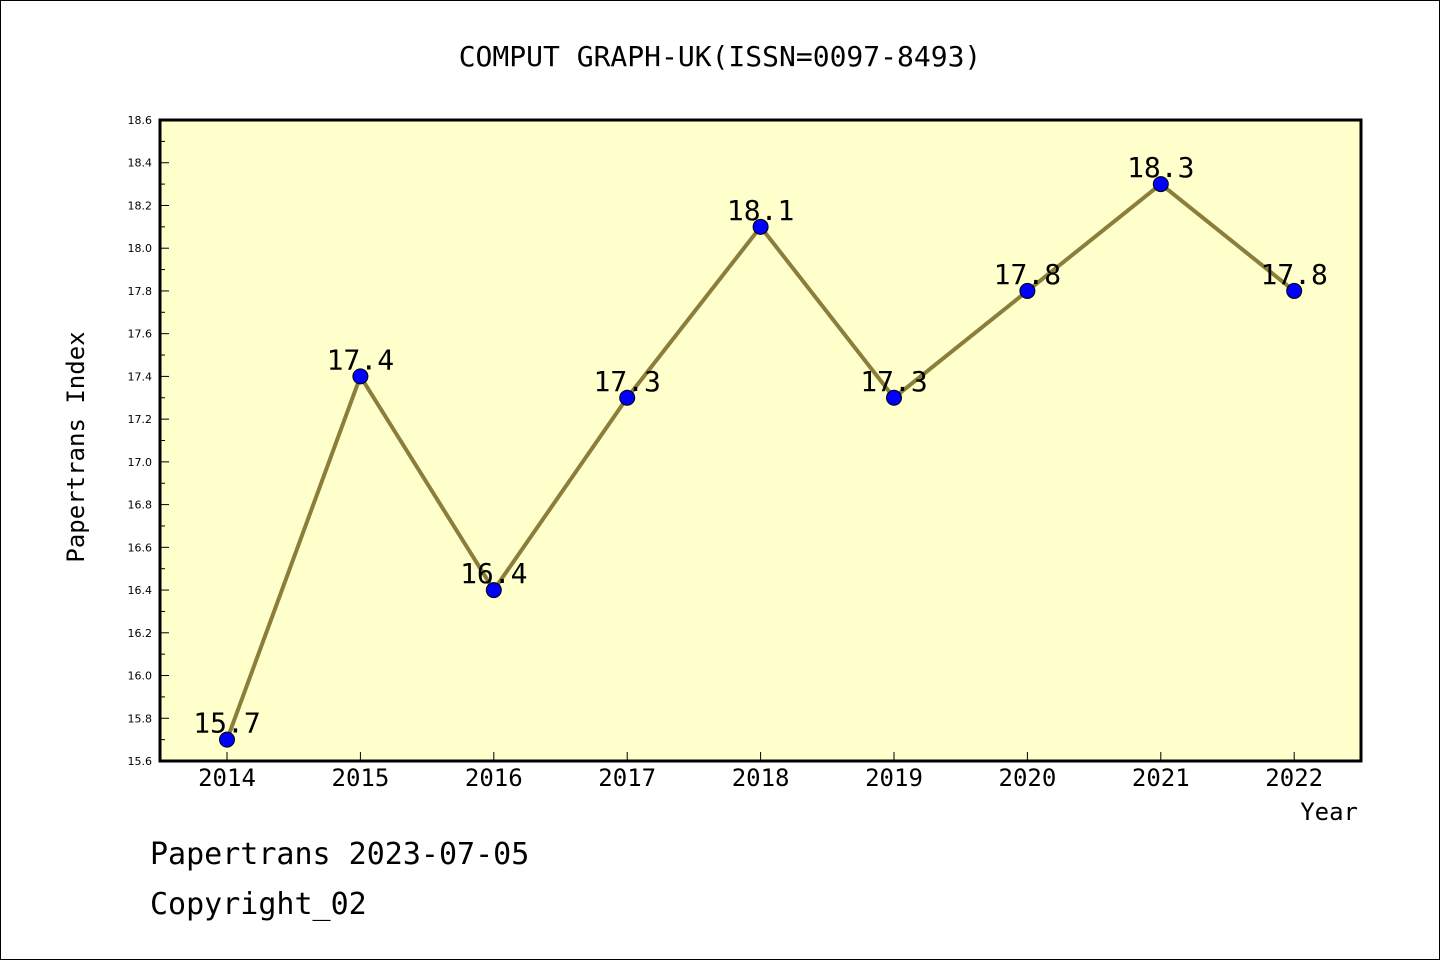  I want to click on x-tick-label: 2017, so click(627, 778).